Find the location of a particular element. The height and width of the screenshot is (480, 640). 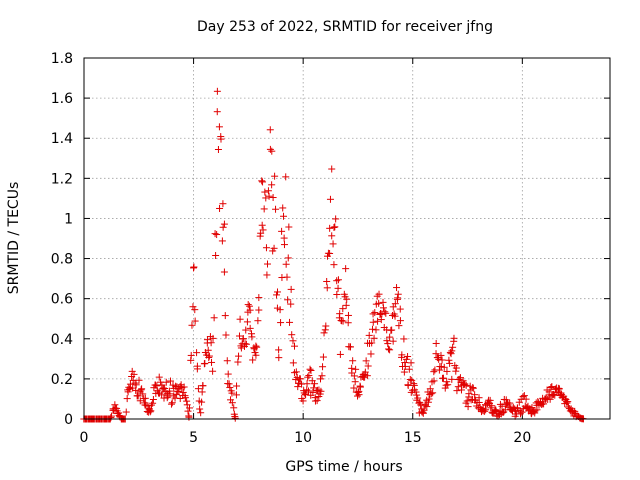

x-tick-label: 5 is located at coordinates (193, 438).